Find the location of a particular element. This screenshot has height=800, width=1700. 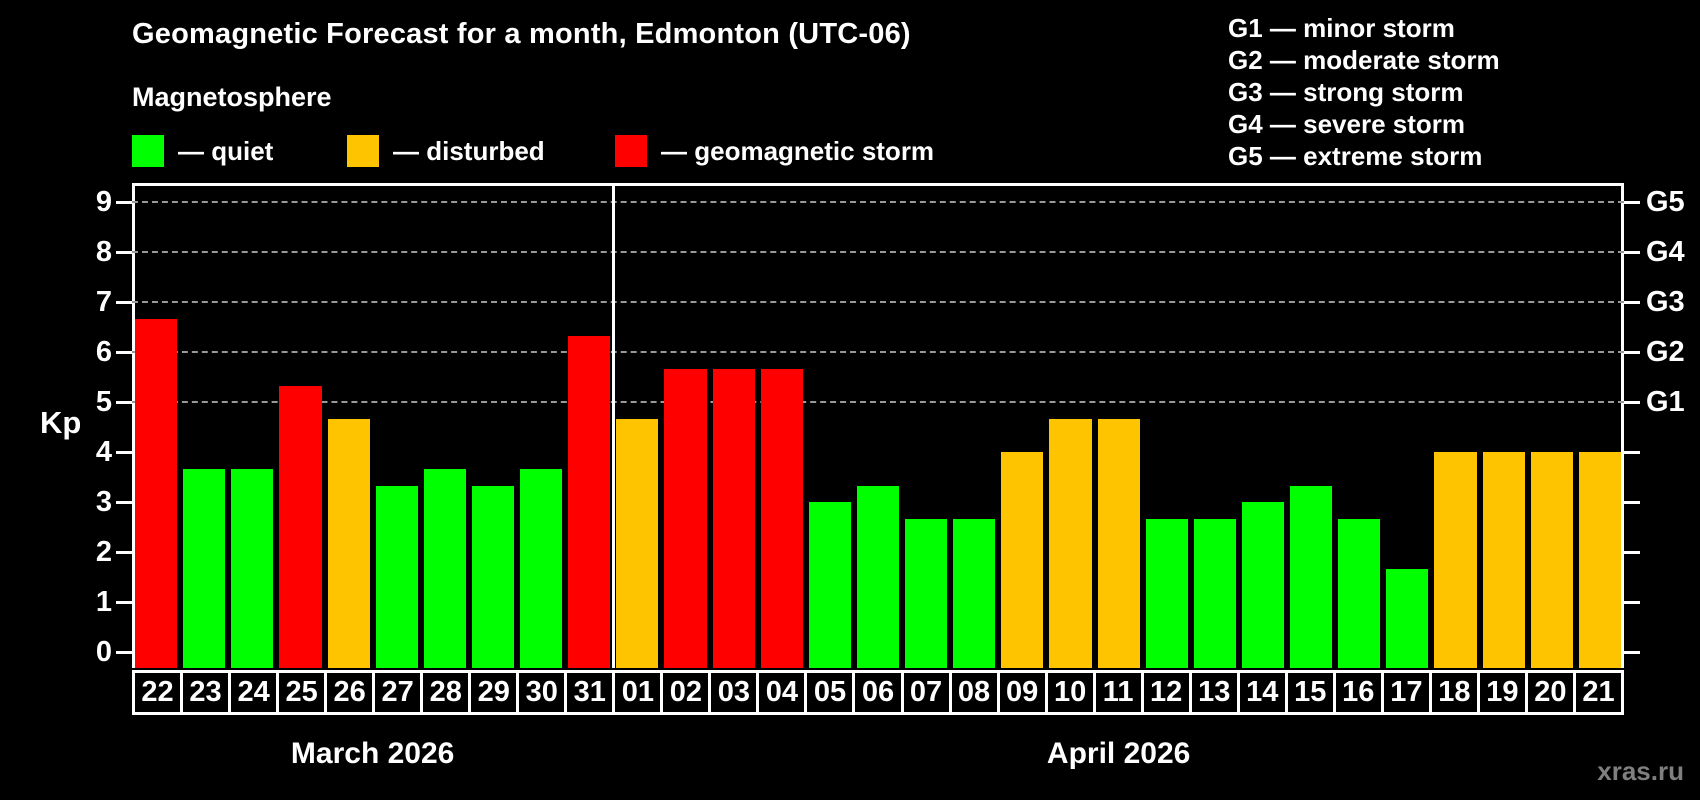

day-label-04: 04 is located at coordinates (780, 692).